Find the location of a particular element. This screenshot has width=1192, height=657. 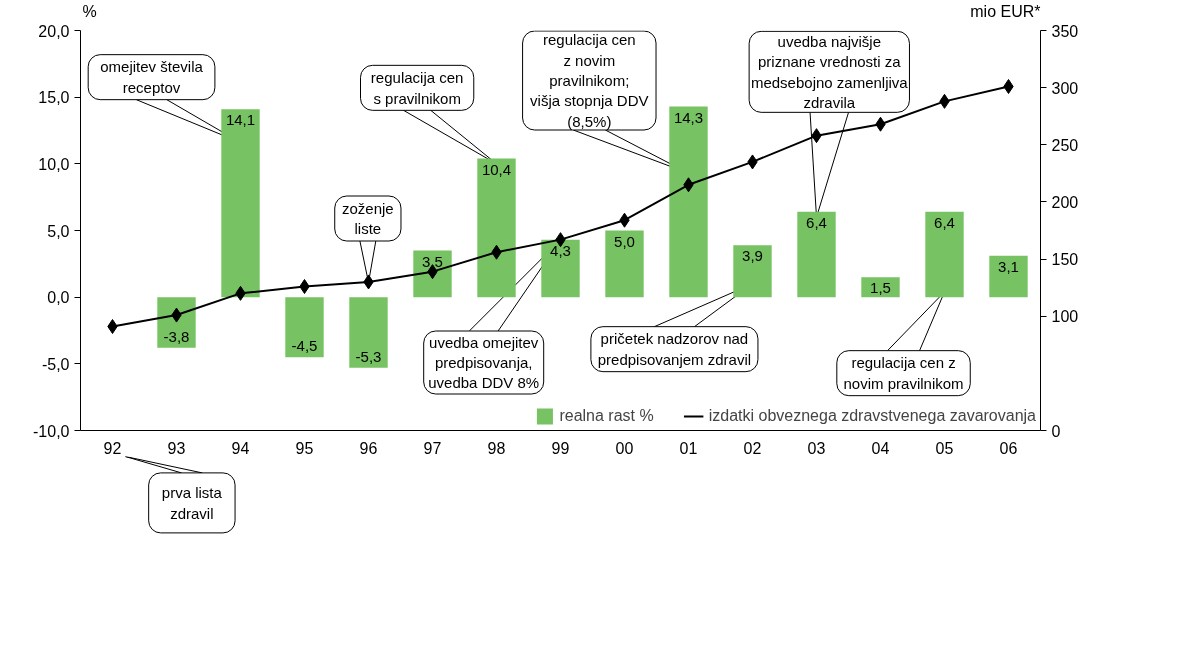

y-axis-title: % is located at coordinates (89, 12).